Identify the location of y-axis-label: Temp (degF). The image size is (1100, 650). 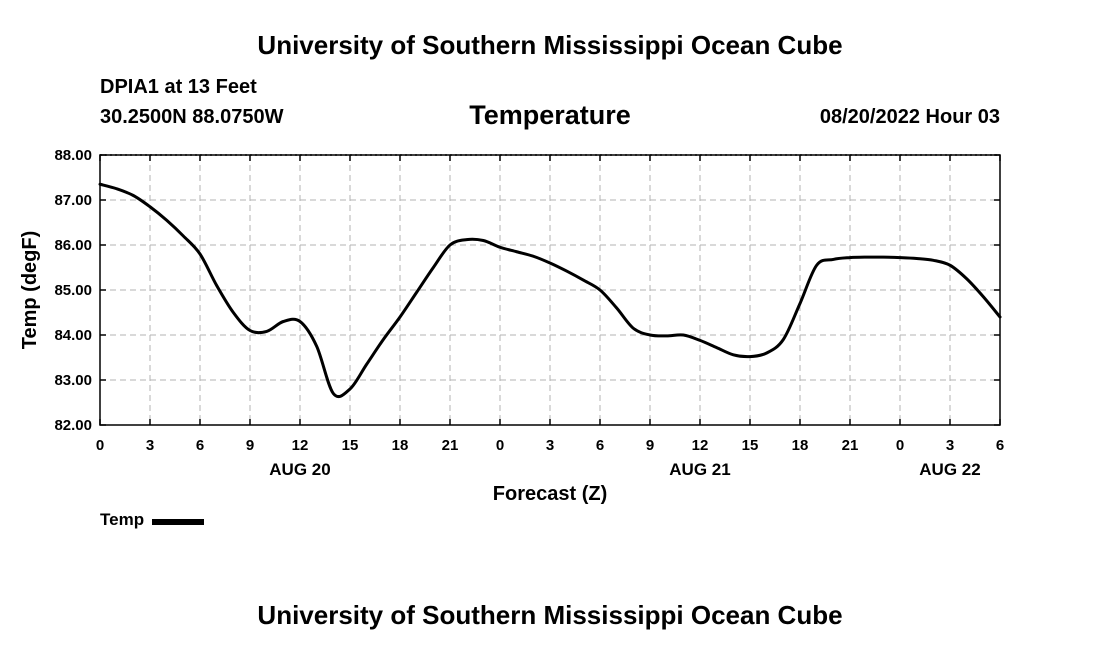
(30, 290).